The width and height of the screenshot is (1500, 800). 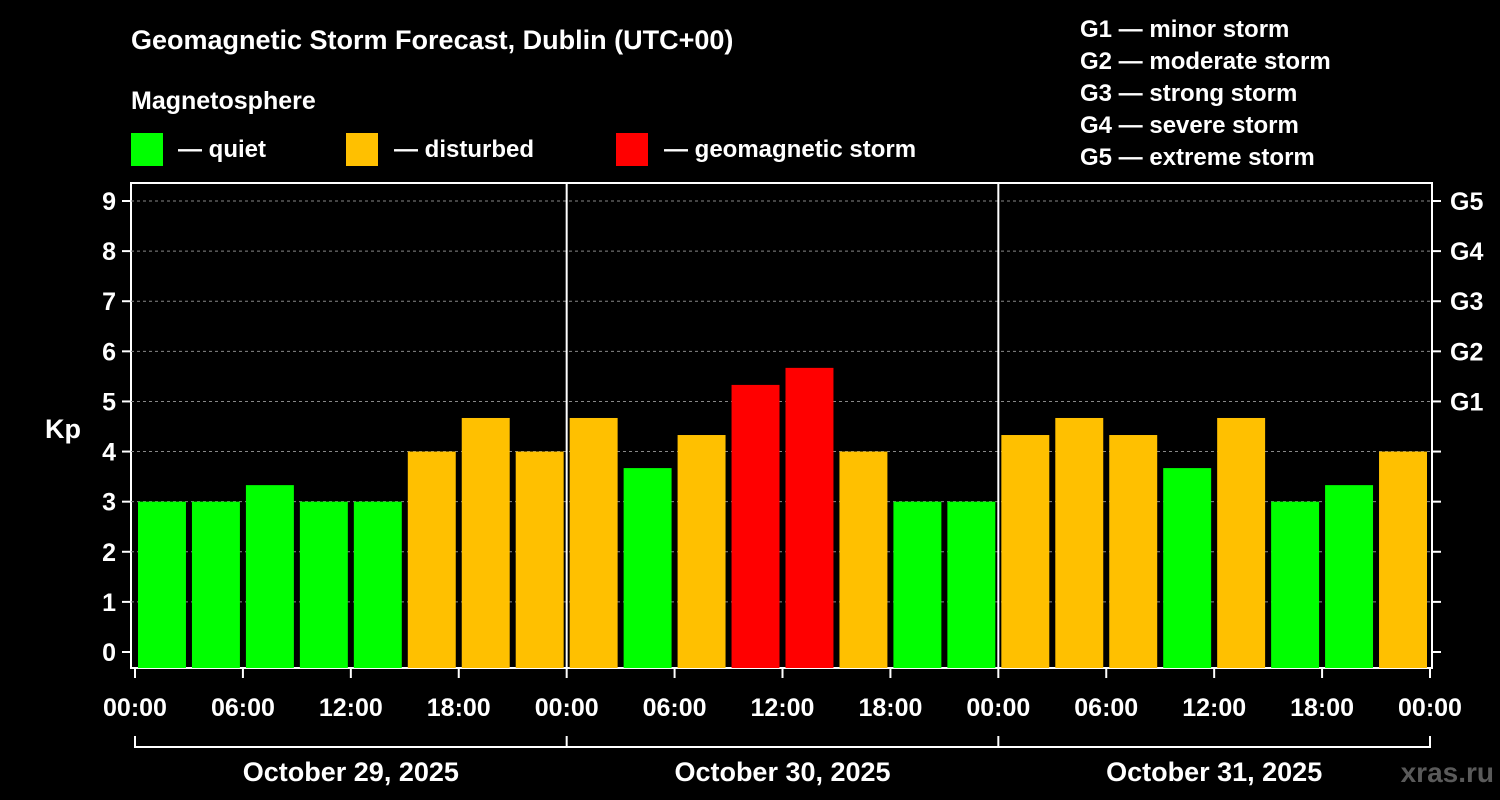 I want to click on legend-swatch-storm, so click(x=632, y=149).